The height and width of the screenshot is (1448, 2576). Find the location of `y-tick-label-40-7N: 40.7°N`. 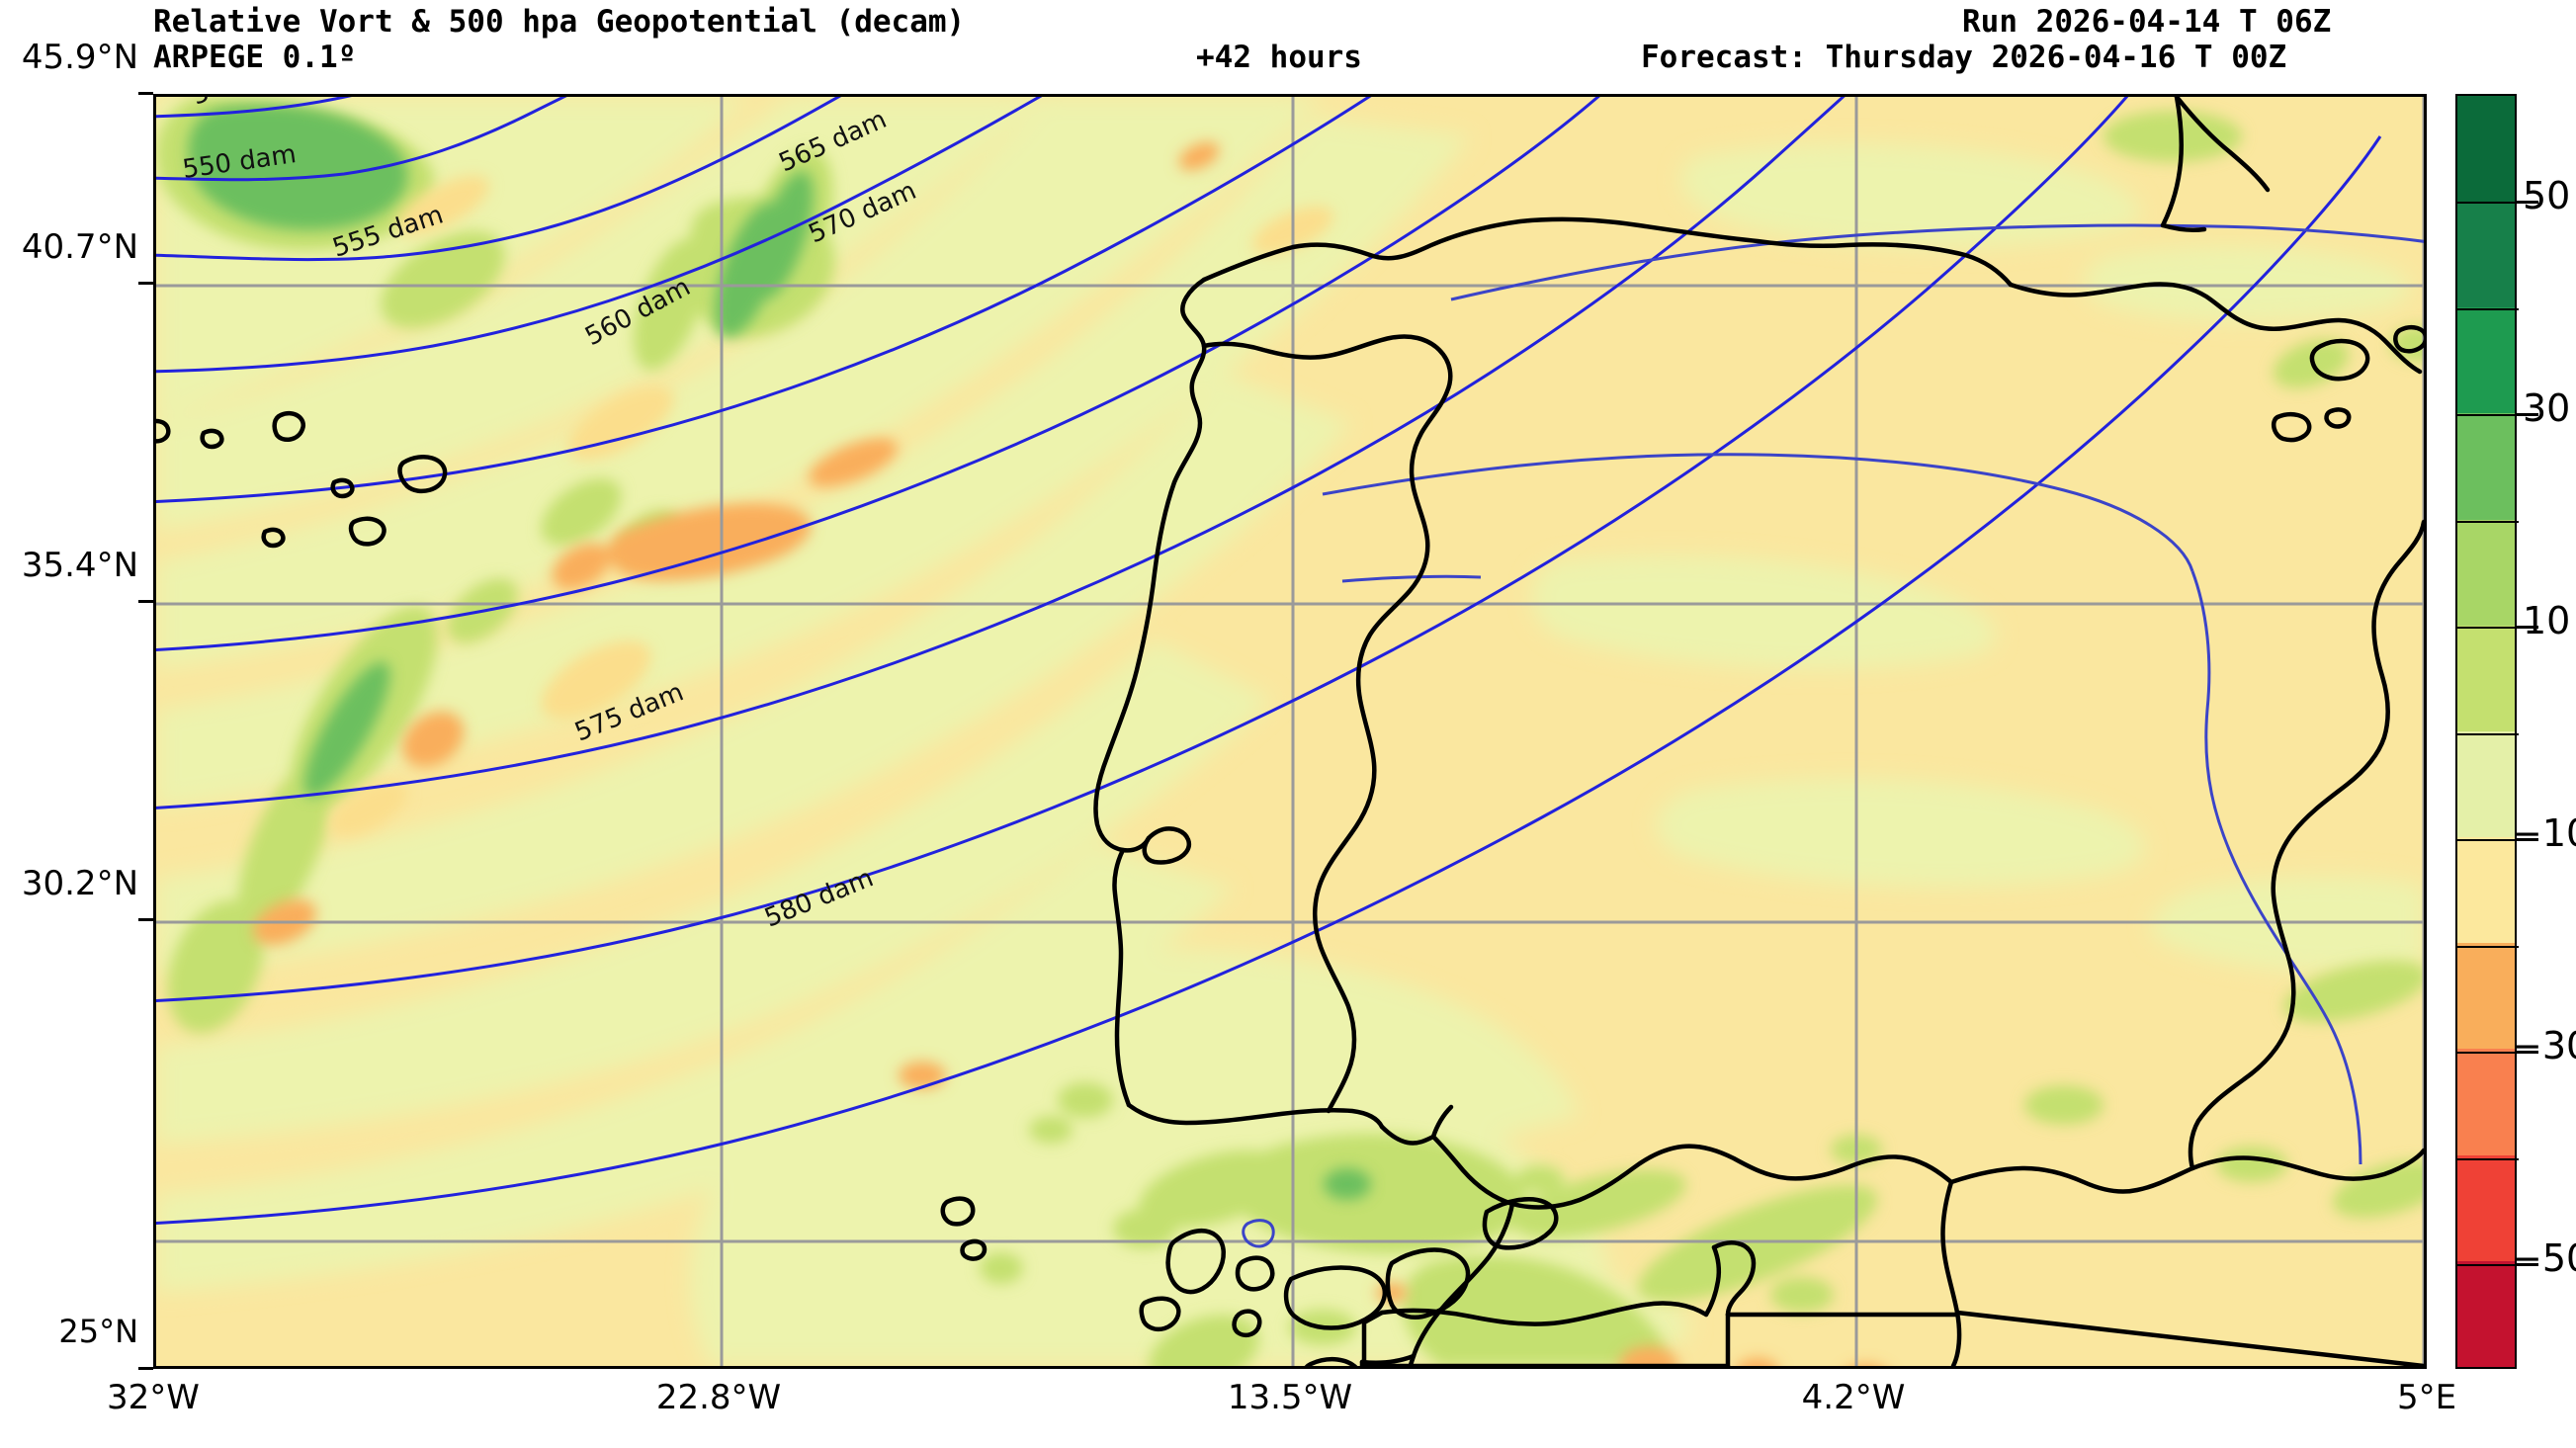

y-tick-label-40-7N: 40.7°N is located at coordinates (79, 247).